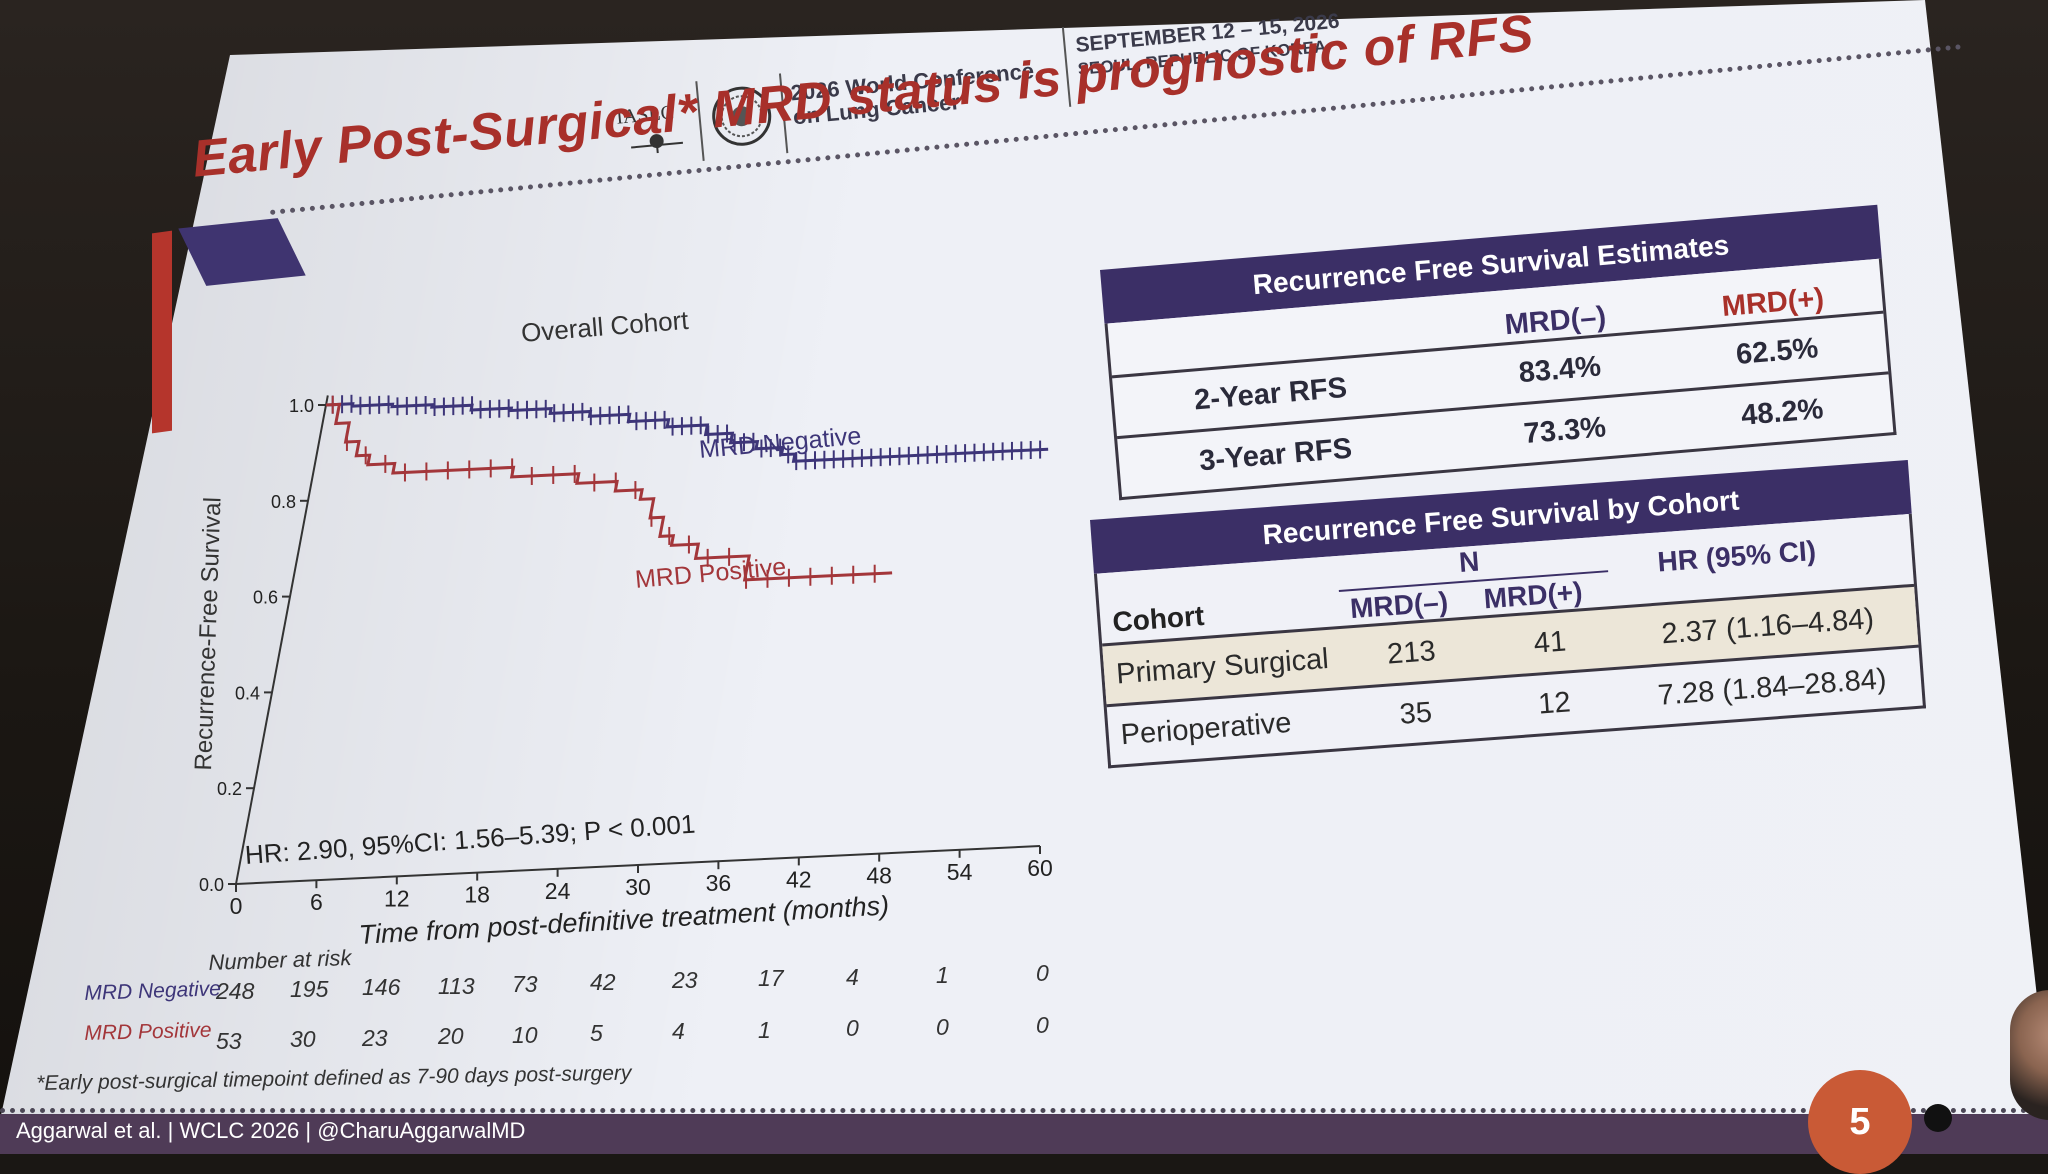 The width and height of the screenshot is (2048, 1174). Describe the element at coordinates (301, 406) in the screenshot. I see `y-tick-label: 1.0` at that location.